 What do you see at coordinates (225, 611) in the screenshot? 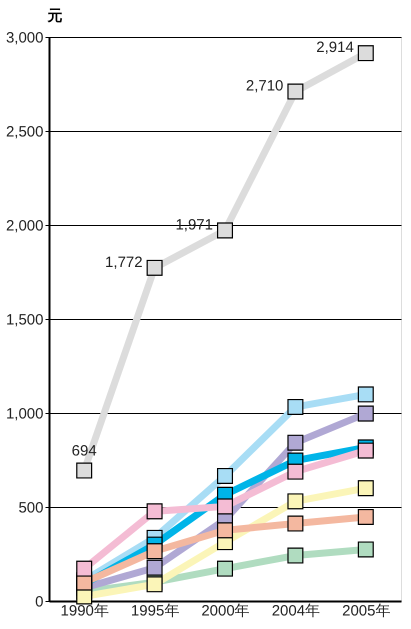
I see `x-tick-label: 2000年` at bounding box center [225, 611].